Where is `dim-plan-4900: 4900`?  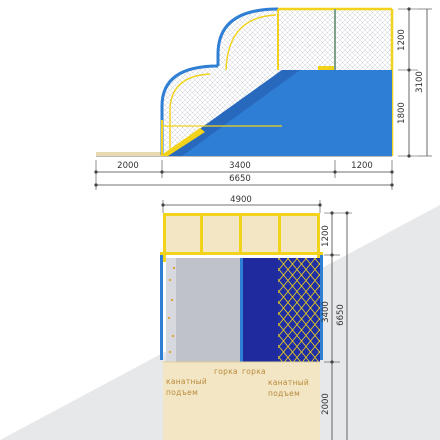
dim-plan-4900: 4900 is located at coordinates (241, 200).